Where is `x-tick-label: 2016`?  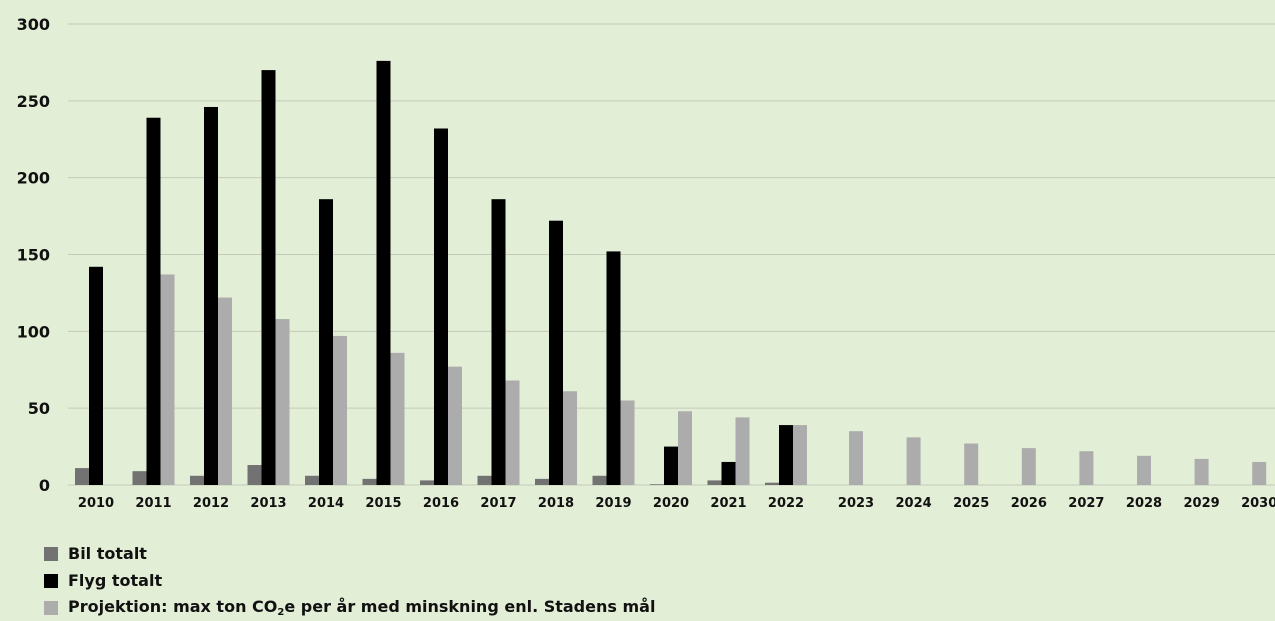
x-tick-label: 2016 is located at coordinates (441, 503).